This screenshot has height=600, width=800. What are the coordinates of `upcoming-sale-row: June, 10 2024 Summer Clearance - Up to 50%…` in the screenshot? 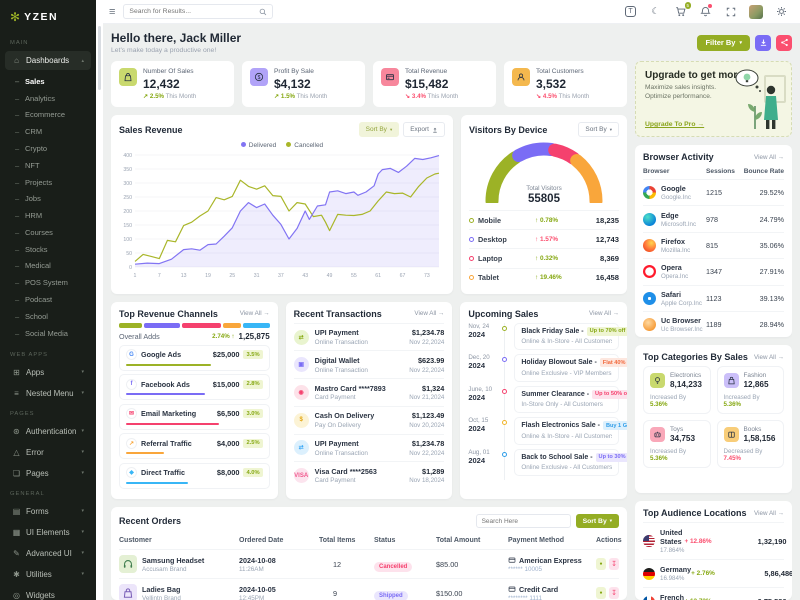 It's located at (547, 401).